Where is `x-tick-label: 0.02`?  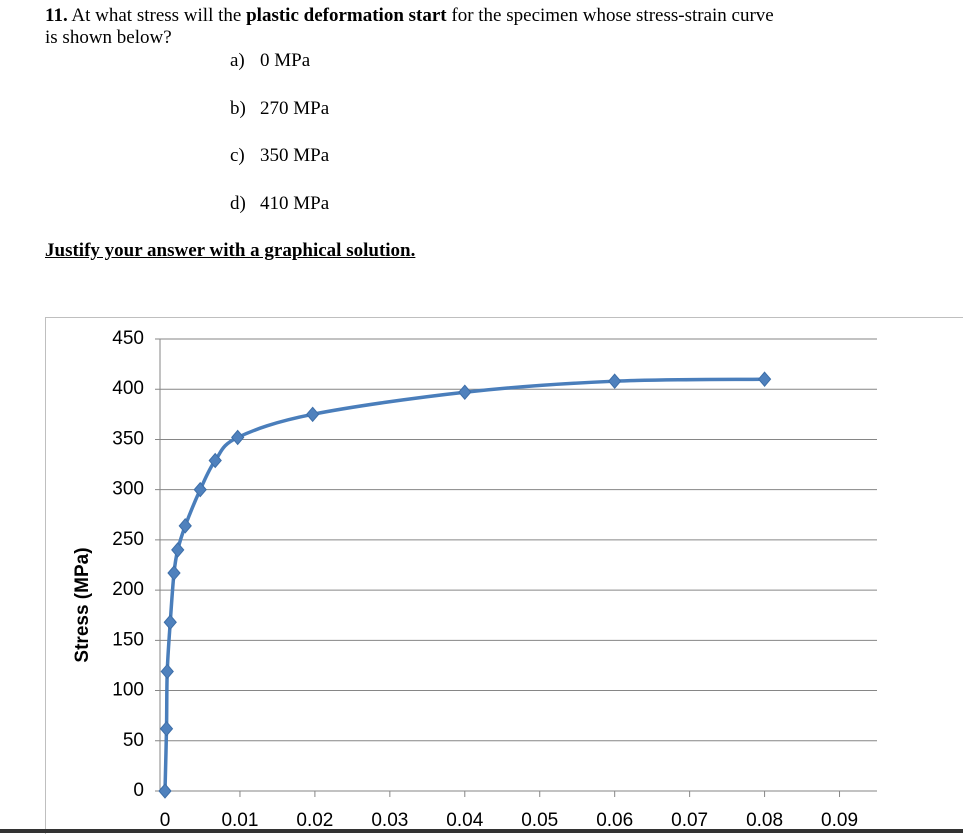 x-tick-label: 0.02 is located at coordinates (314, 820).